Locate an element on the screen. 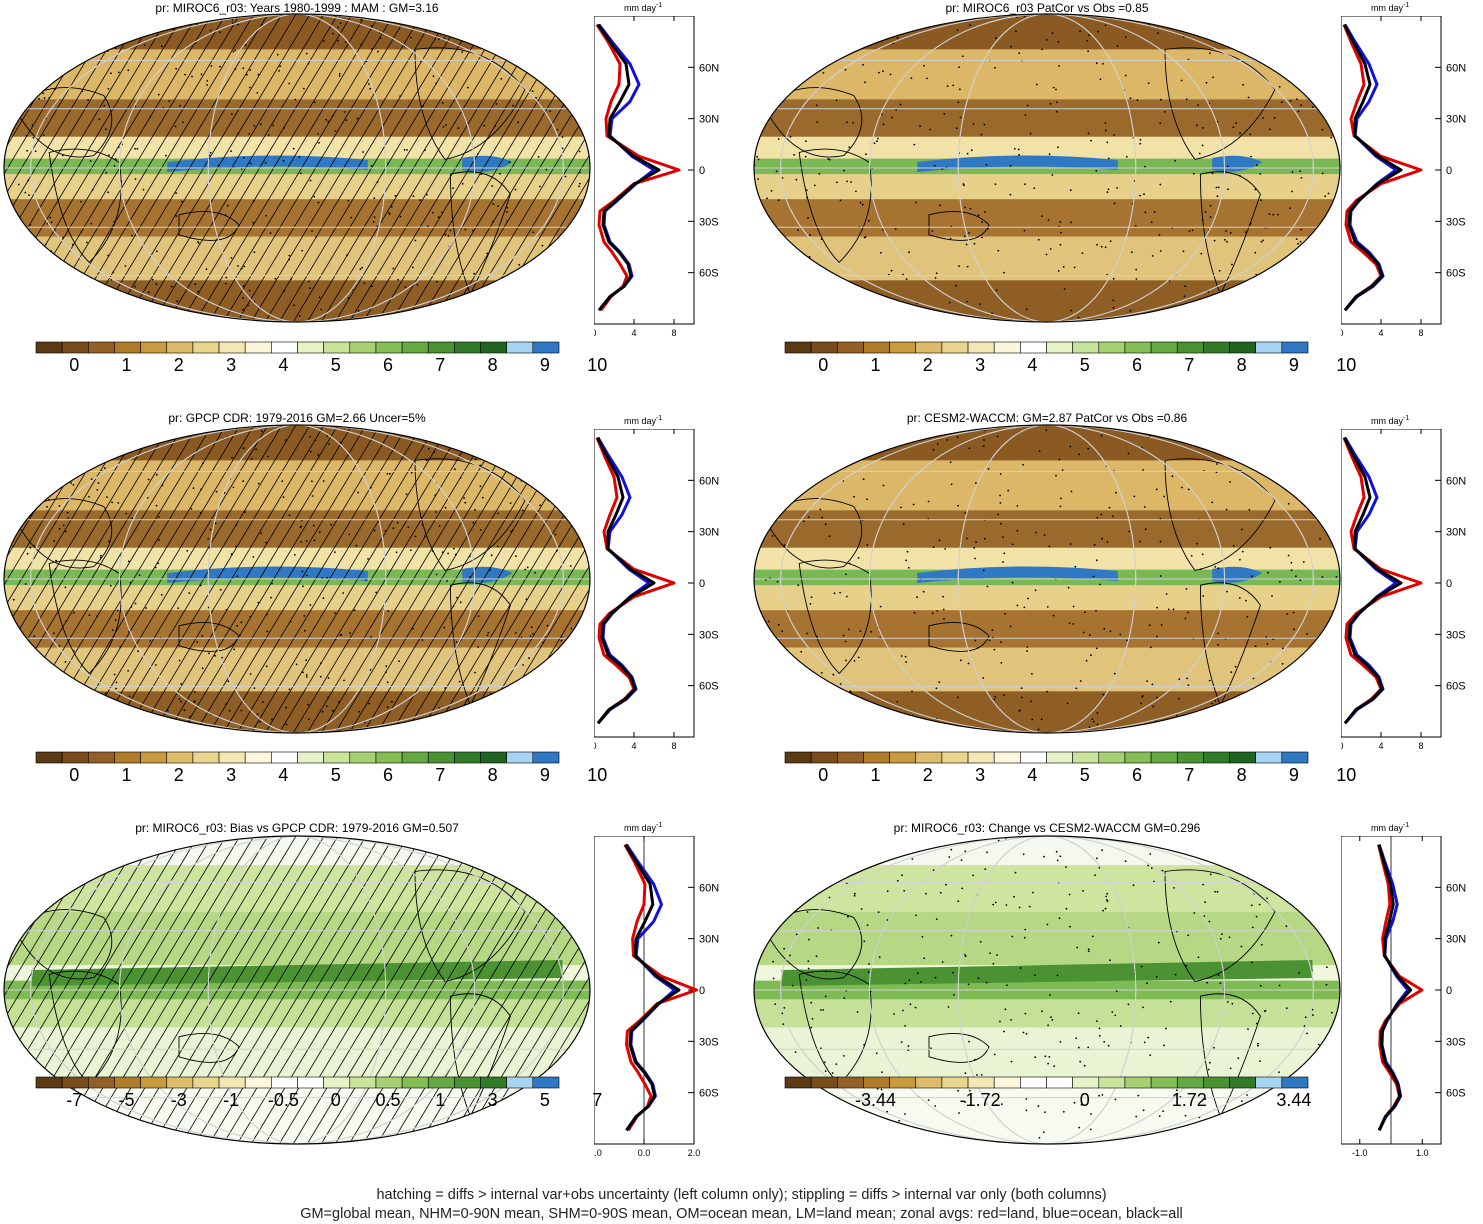 Image resolution: width=1483 pixels, height=1224 pixels. colorbar-tick-label: 0 is located at coordinates (823, 365).